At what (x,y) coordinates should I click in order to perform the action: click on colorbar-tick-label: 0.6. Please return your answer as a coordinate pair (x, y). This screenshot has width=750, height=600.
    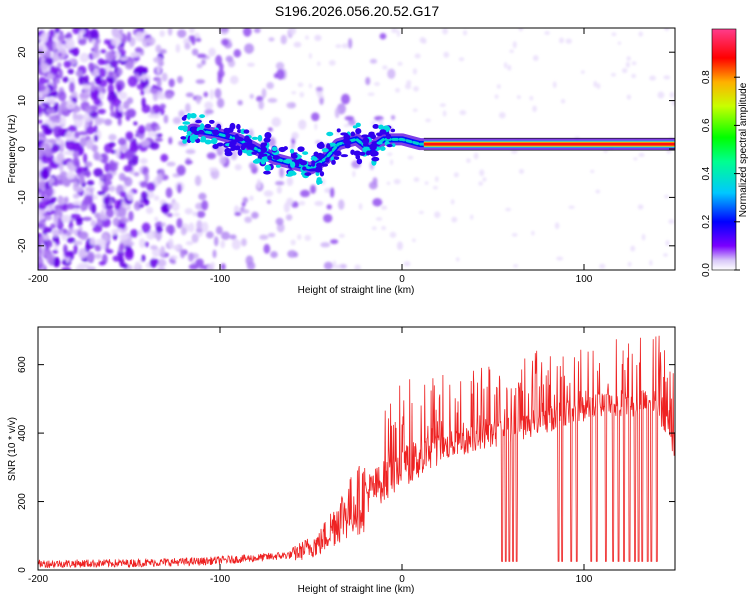
    Looking at the image, I should click on (706, 125).